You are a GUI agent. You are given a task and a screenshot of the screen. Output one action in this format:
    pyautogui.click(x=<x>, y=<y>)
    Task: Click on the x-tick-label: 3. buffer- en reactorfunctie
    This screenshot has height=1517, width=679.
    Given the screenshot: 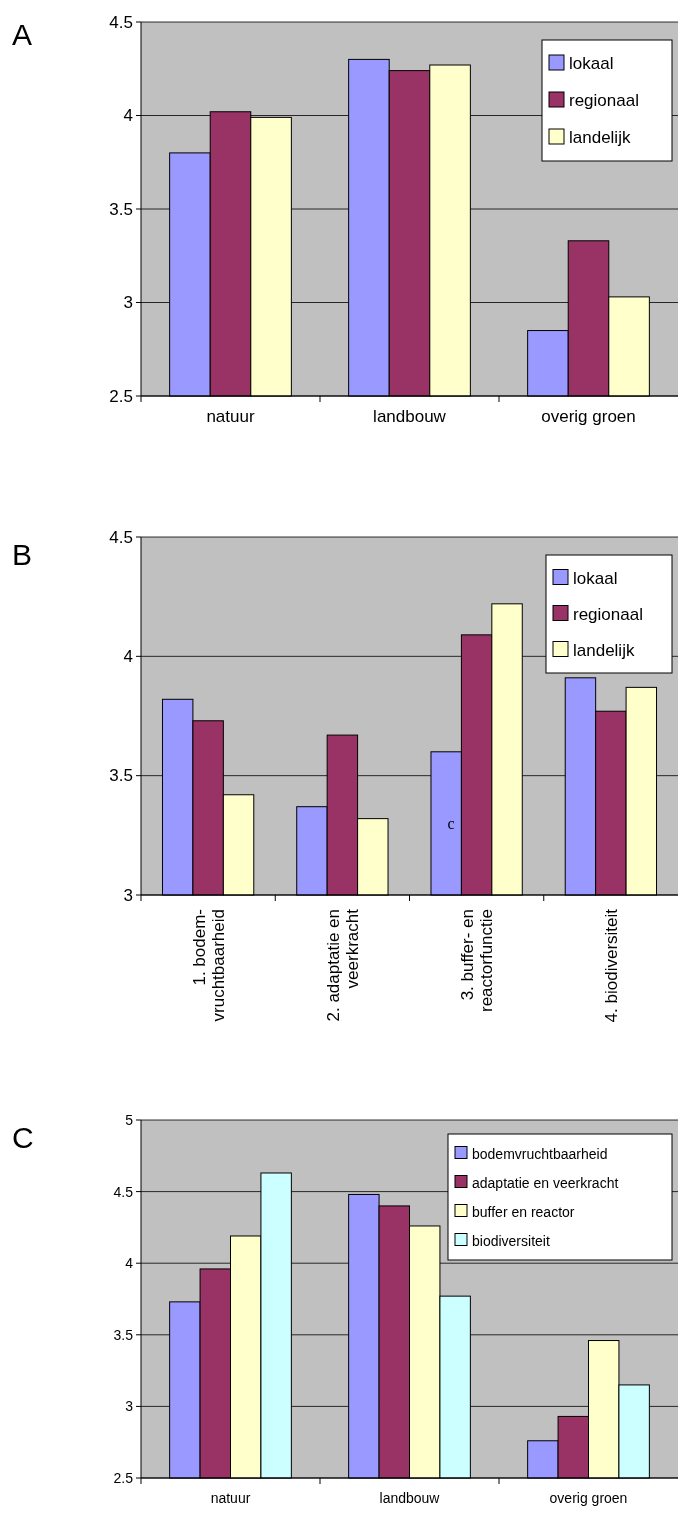 What is the action you would take?
    pyautogui.click(x=477, y=960)
    